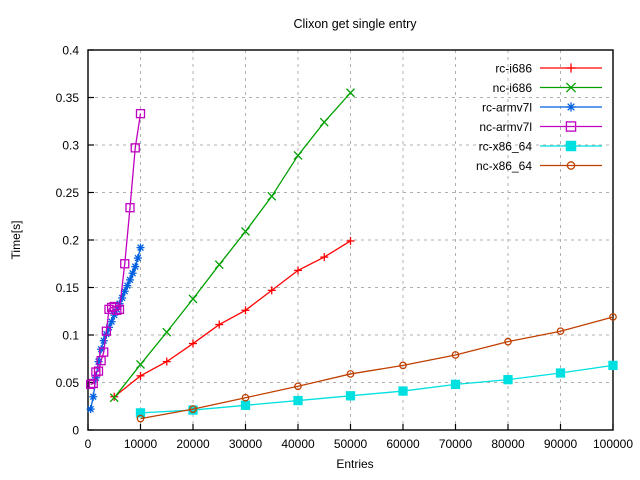 The image size is (640, 480). I want to click on y-tick-label: 0.35, so click(68, 98).